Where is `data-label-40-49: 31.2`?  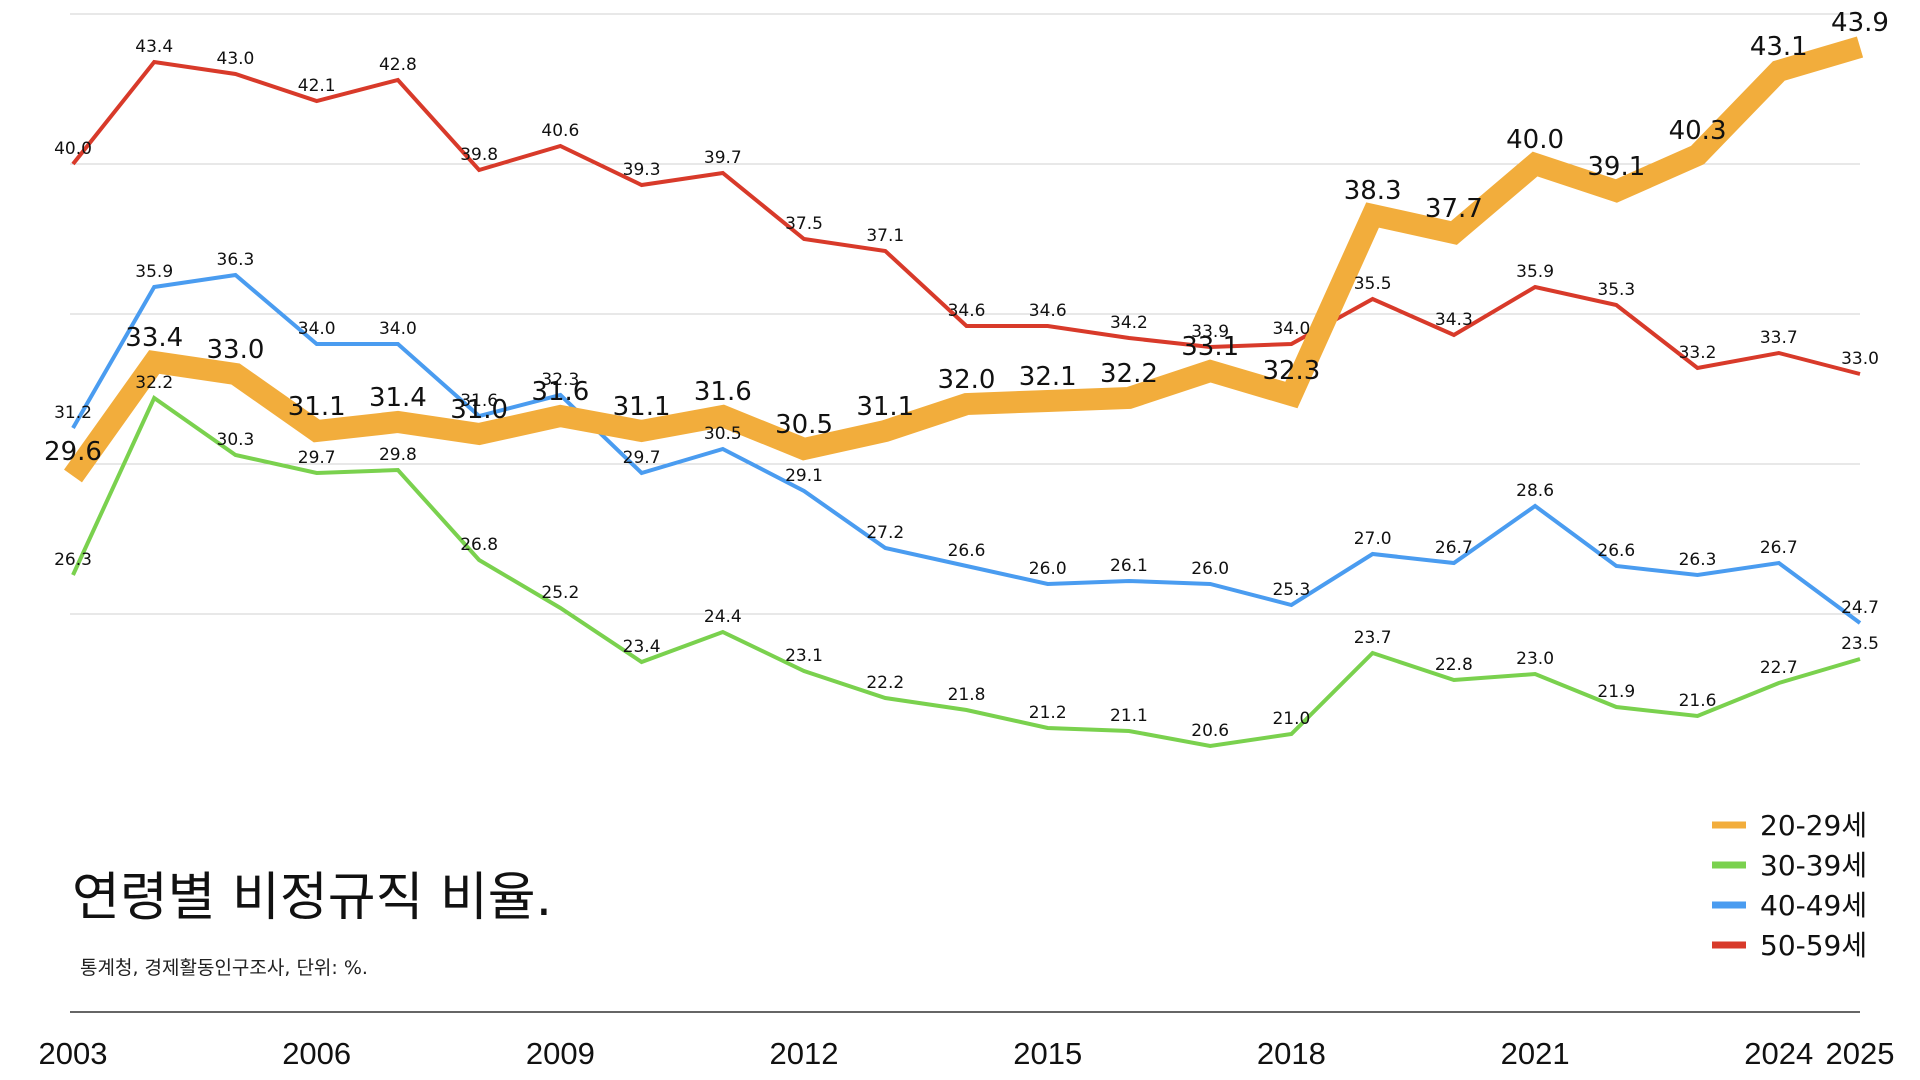
data-label-40-49: 31.2 is located at coordinates (73, 413).